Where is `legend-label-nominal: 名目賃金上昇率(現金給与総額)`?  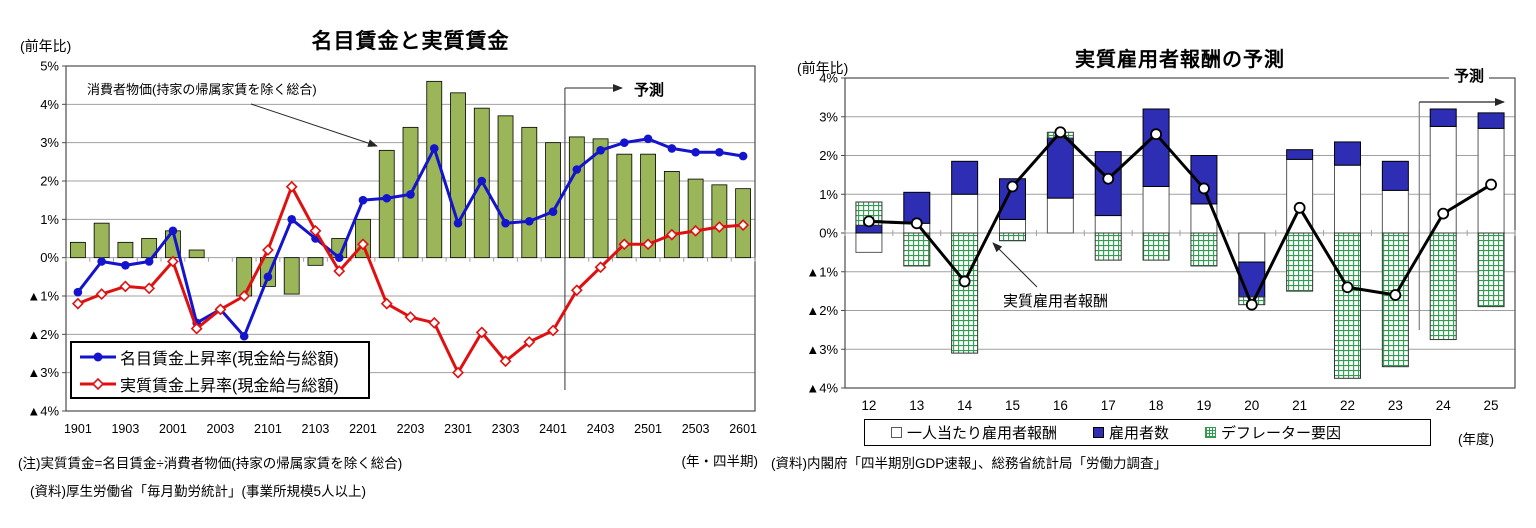 legend-label-nominal: 名目賃金上昇率(現金給与総額) is located at coordinates (229, 359).